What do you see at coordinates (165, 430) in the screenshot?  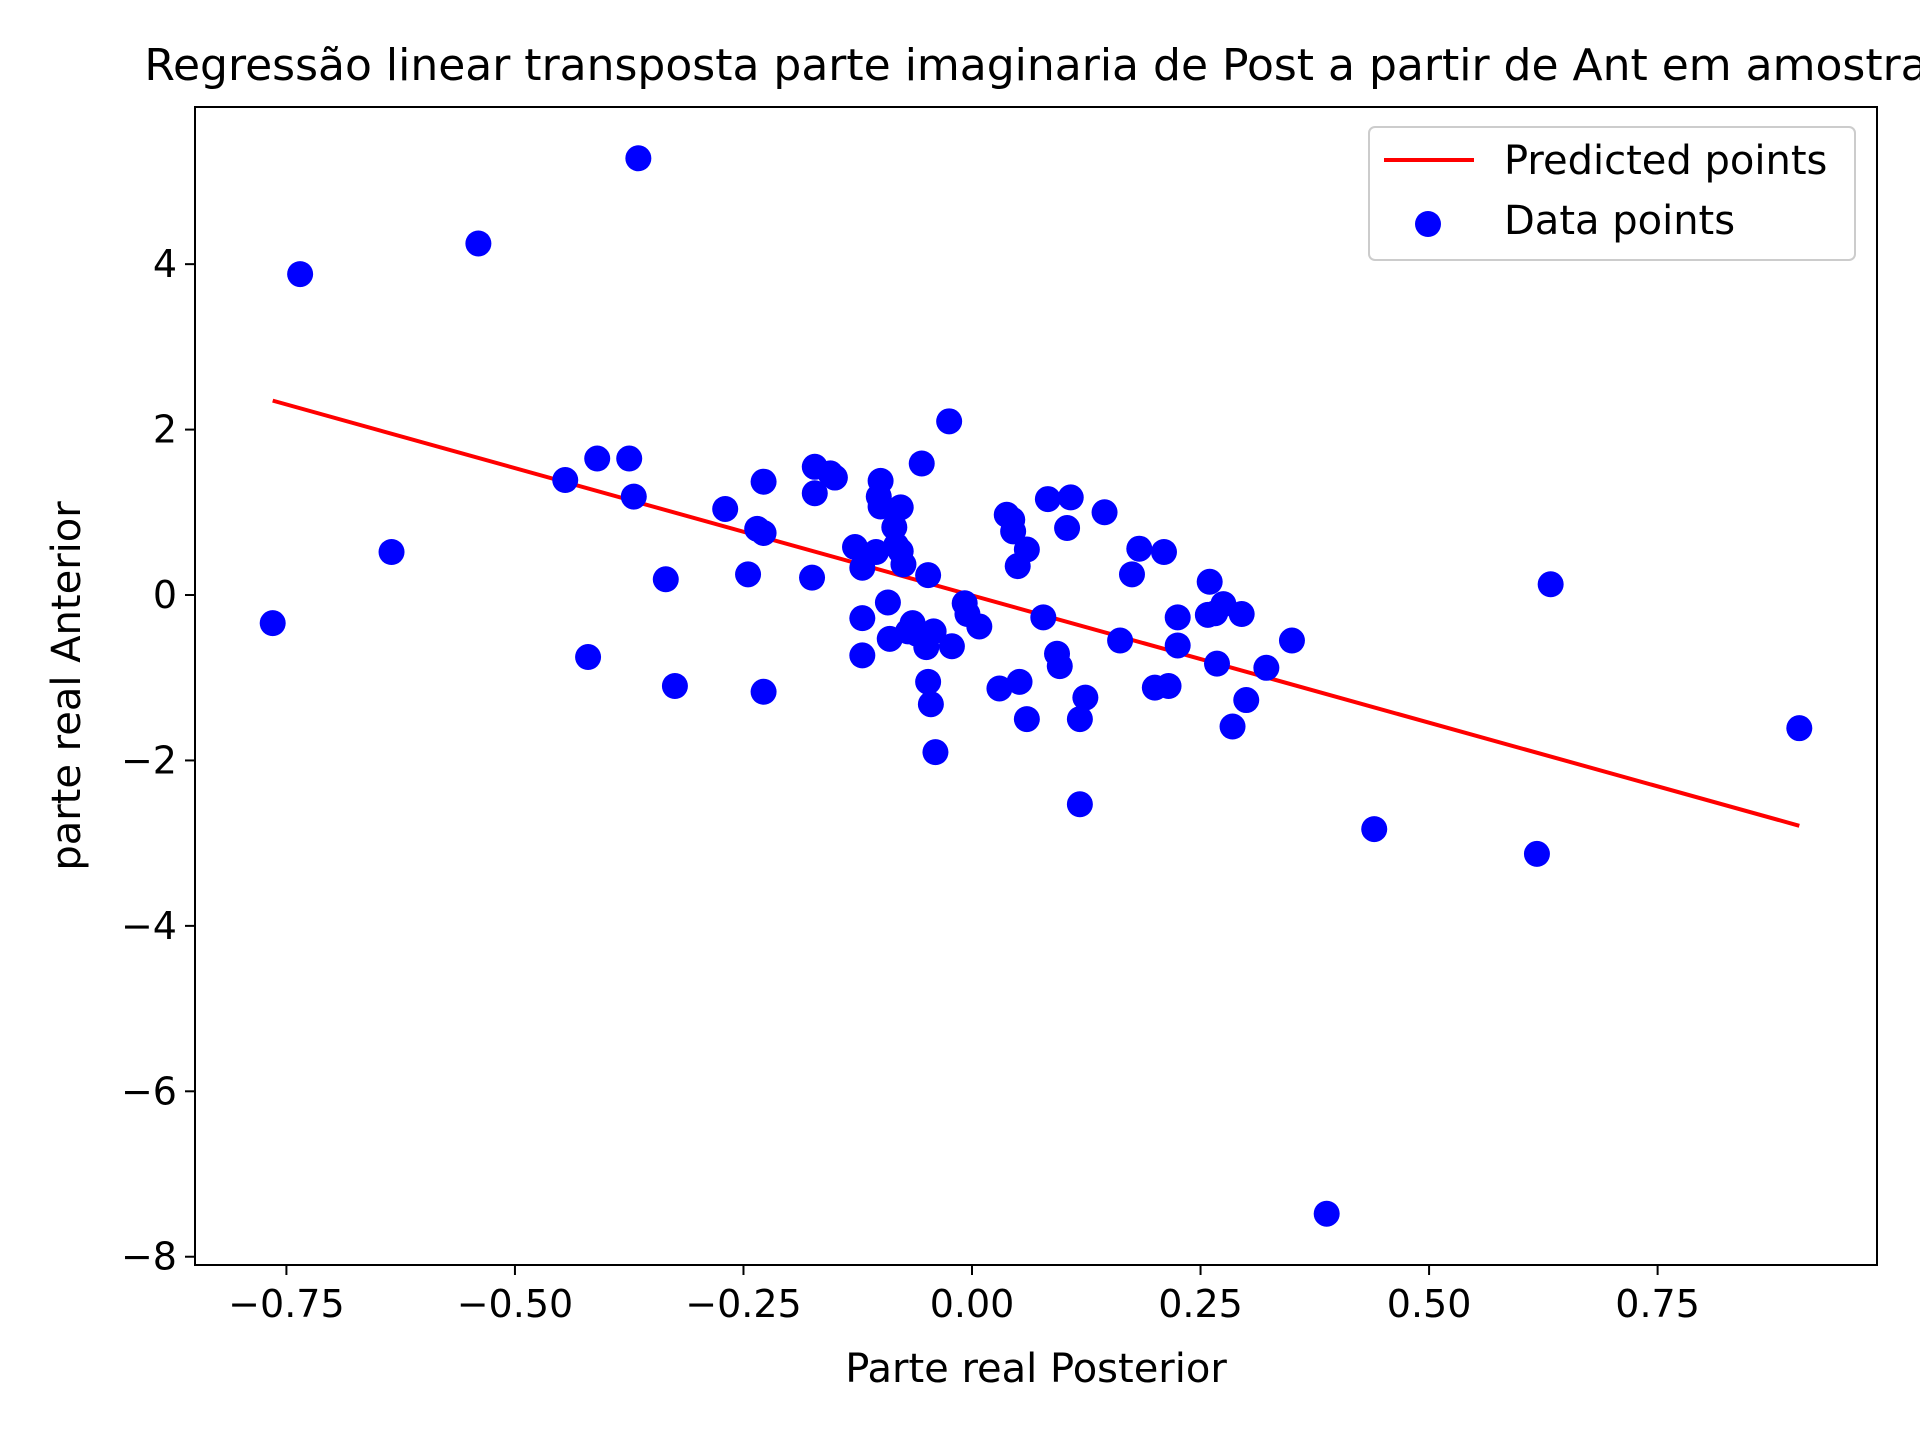 I see `y-tick-label: 2` at bounding box center [165, 430].